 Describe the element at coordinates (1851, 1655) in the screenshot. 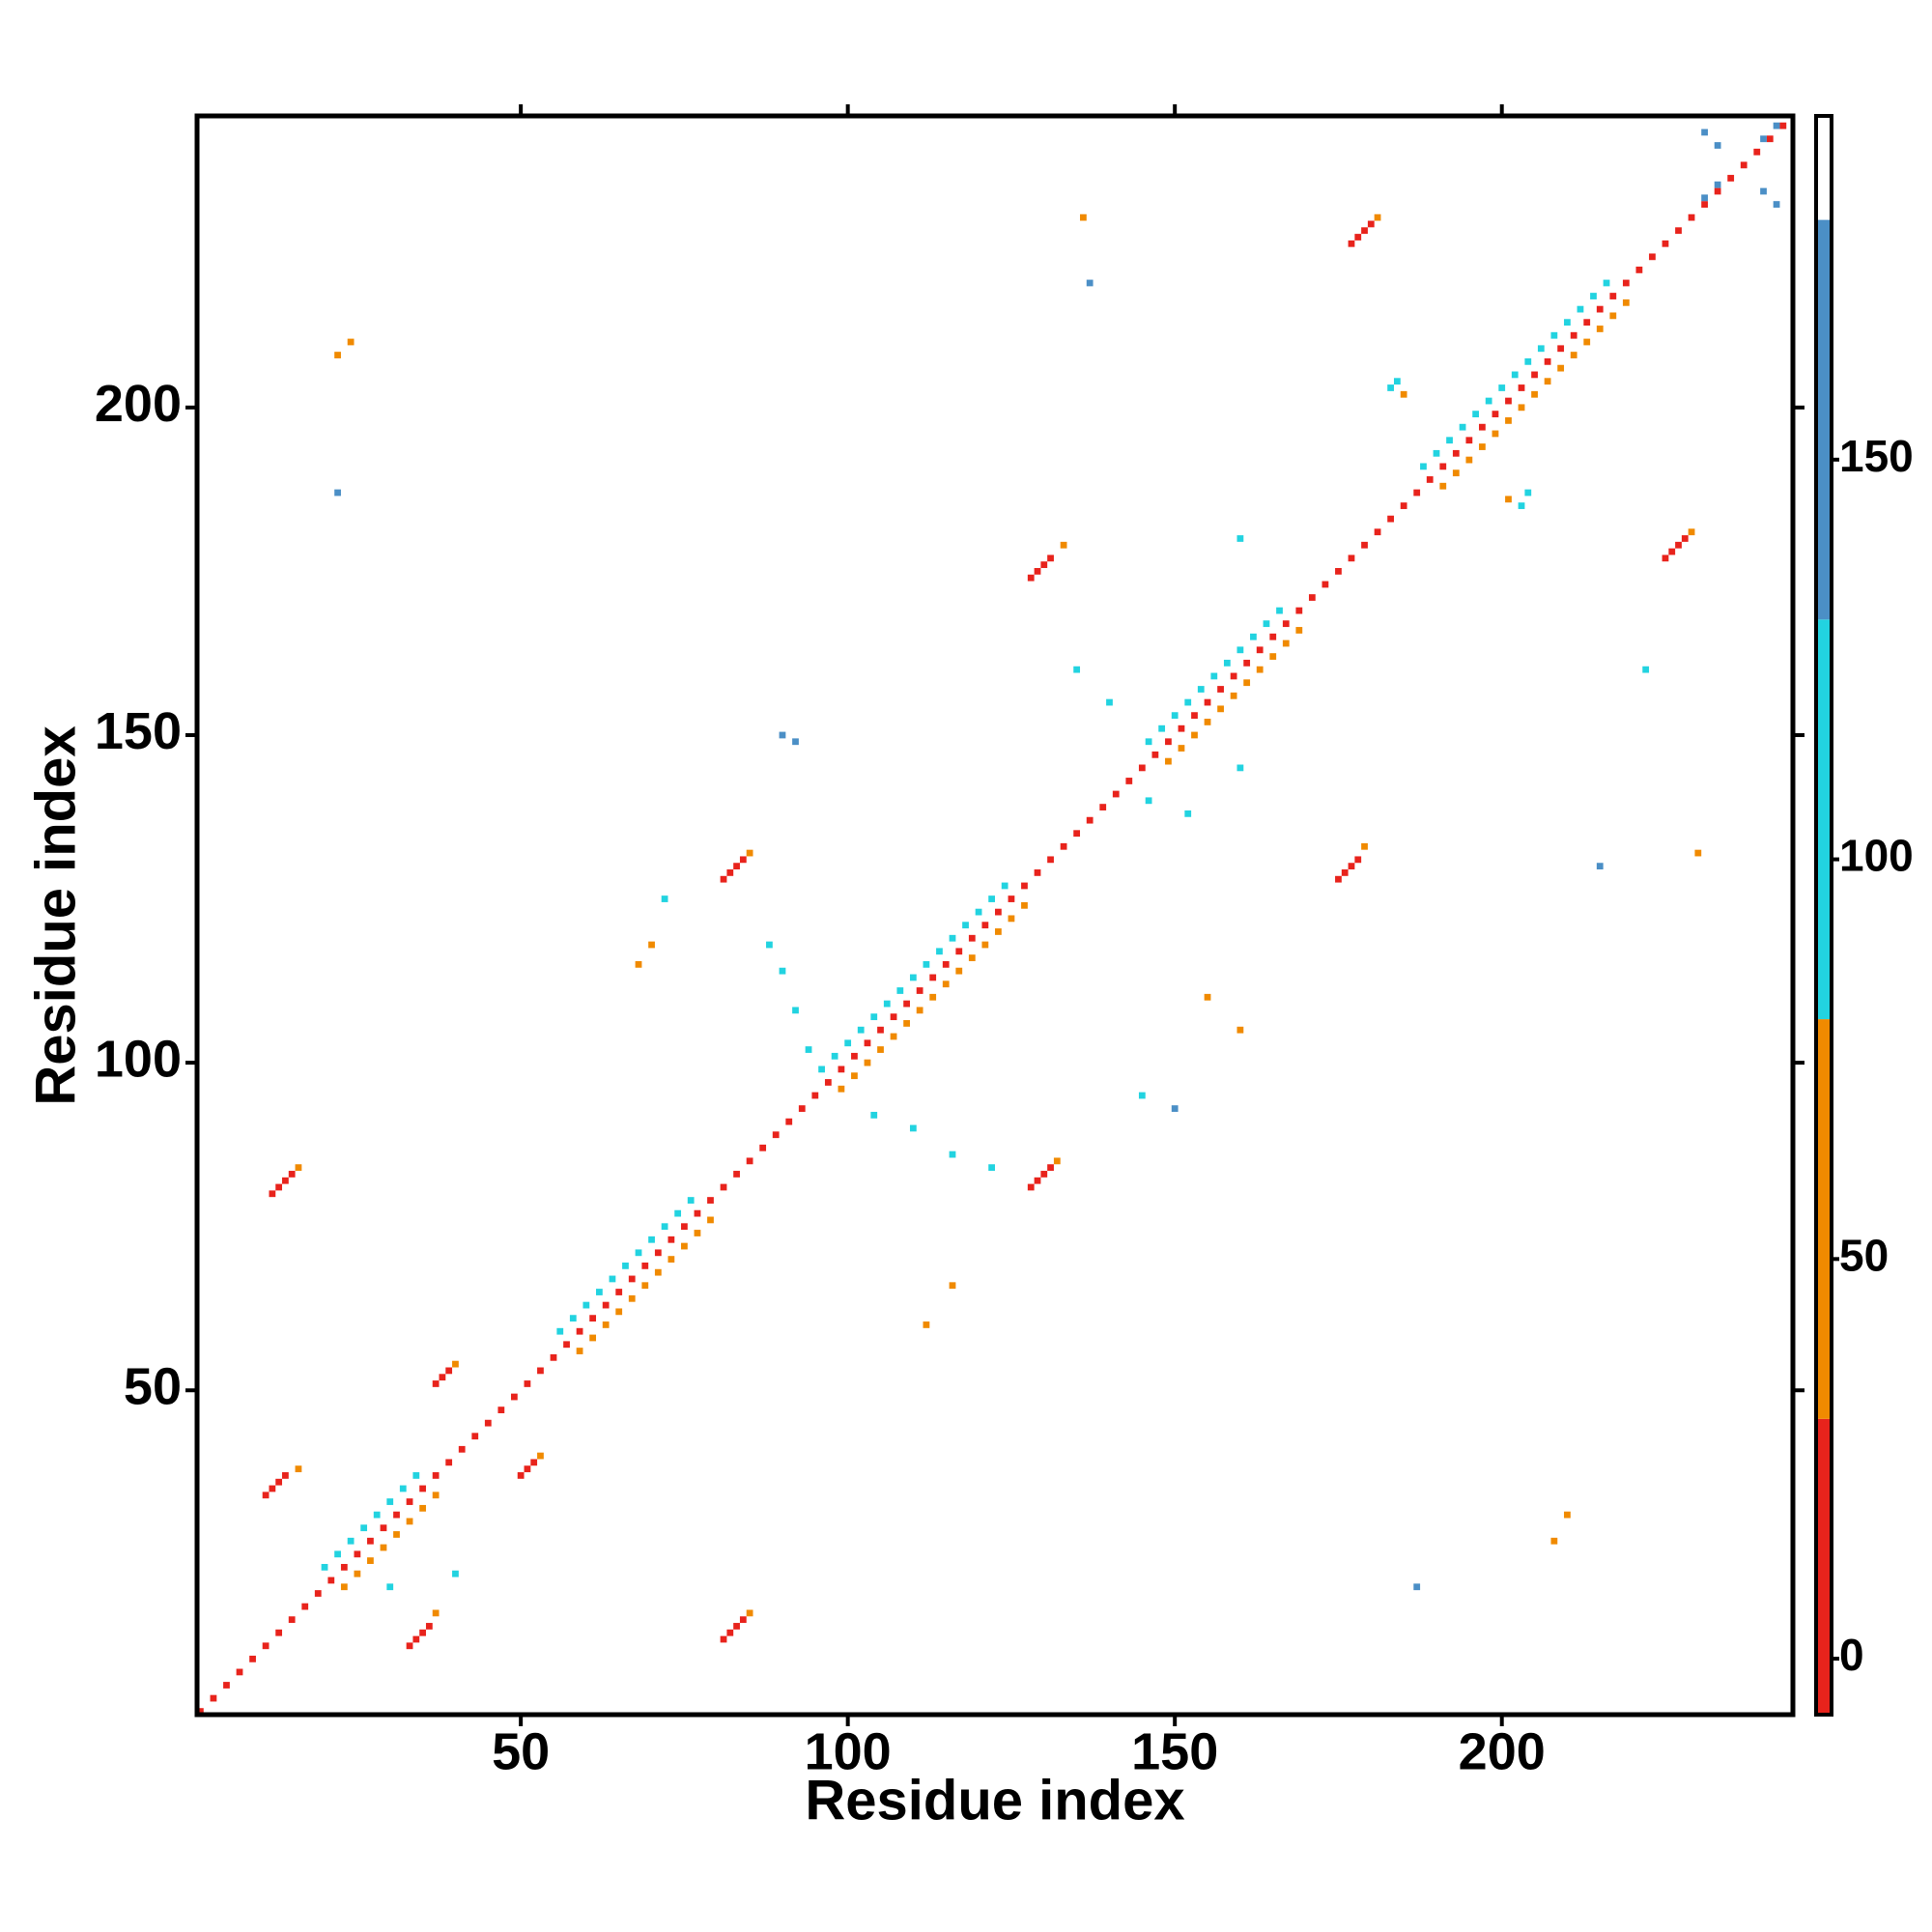

I see `colorbar-tick-label: 0` at that location.